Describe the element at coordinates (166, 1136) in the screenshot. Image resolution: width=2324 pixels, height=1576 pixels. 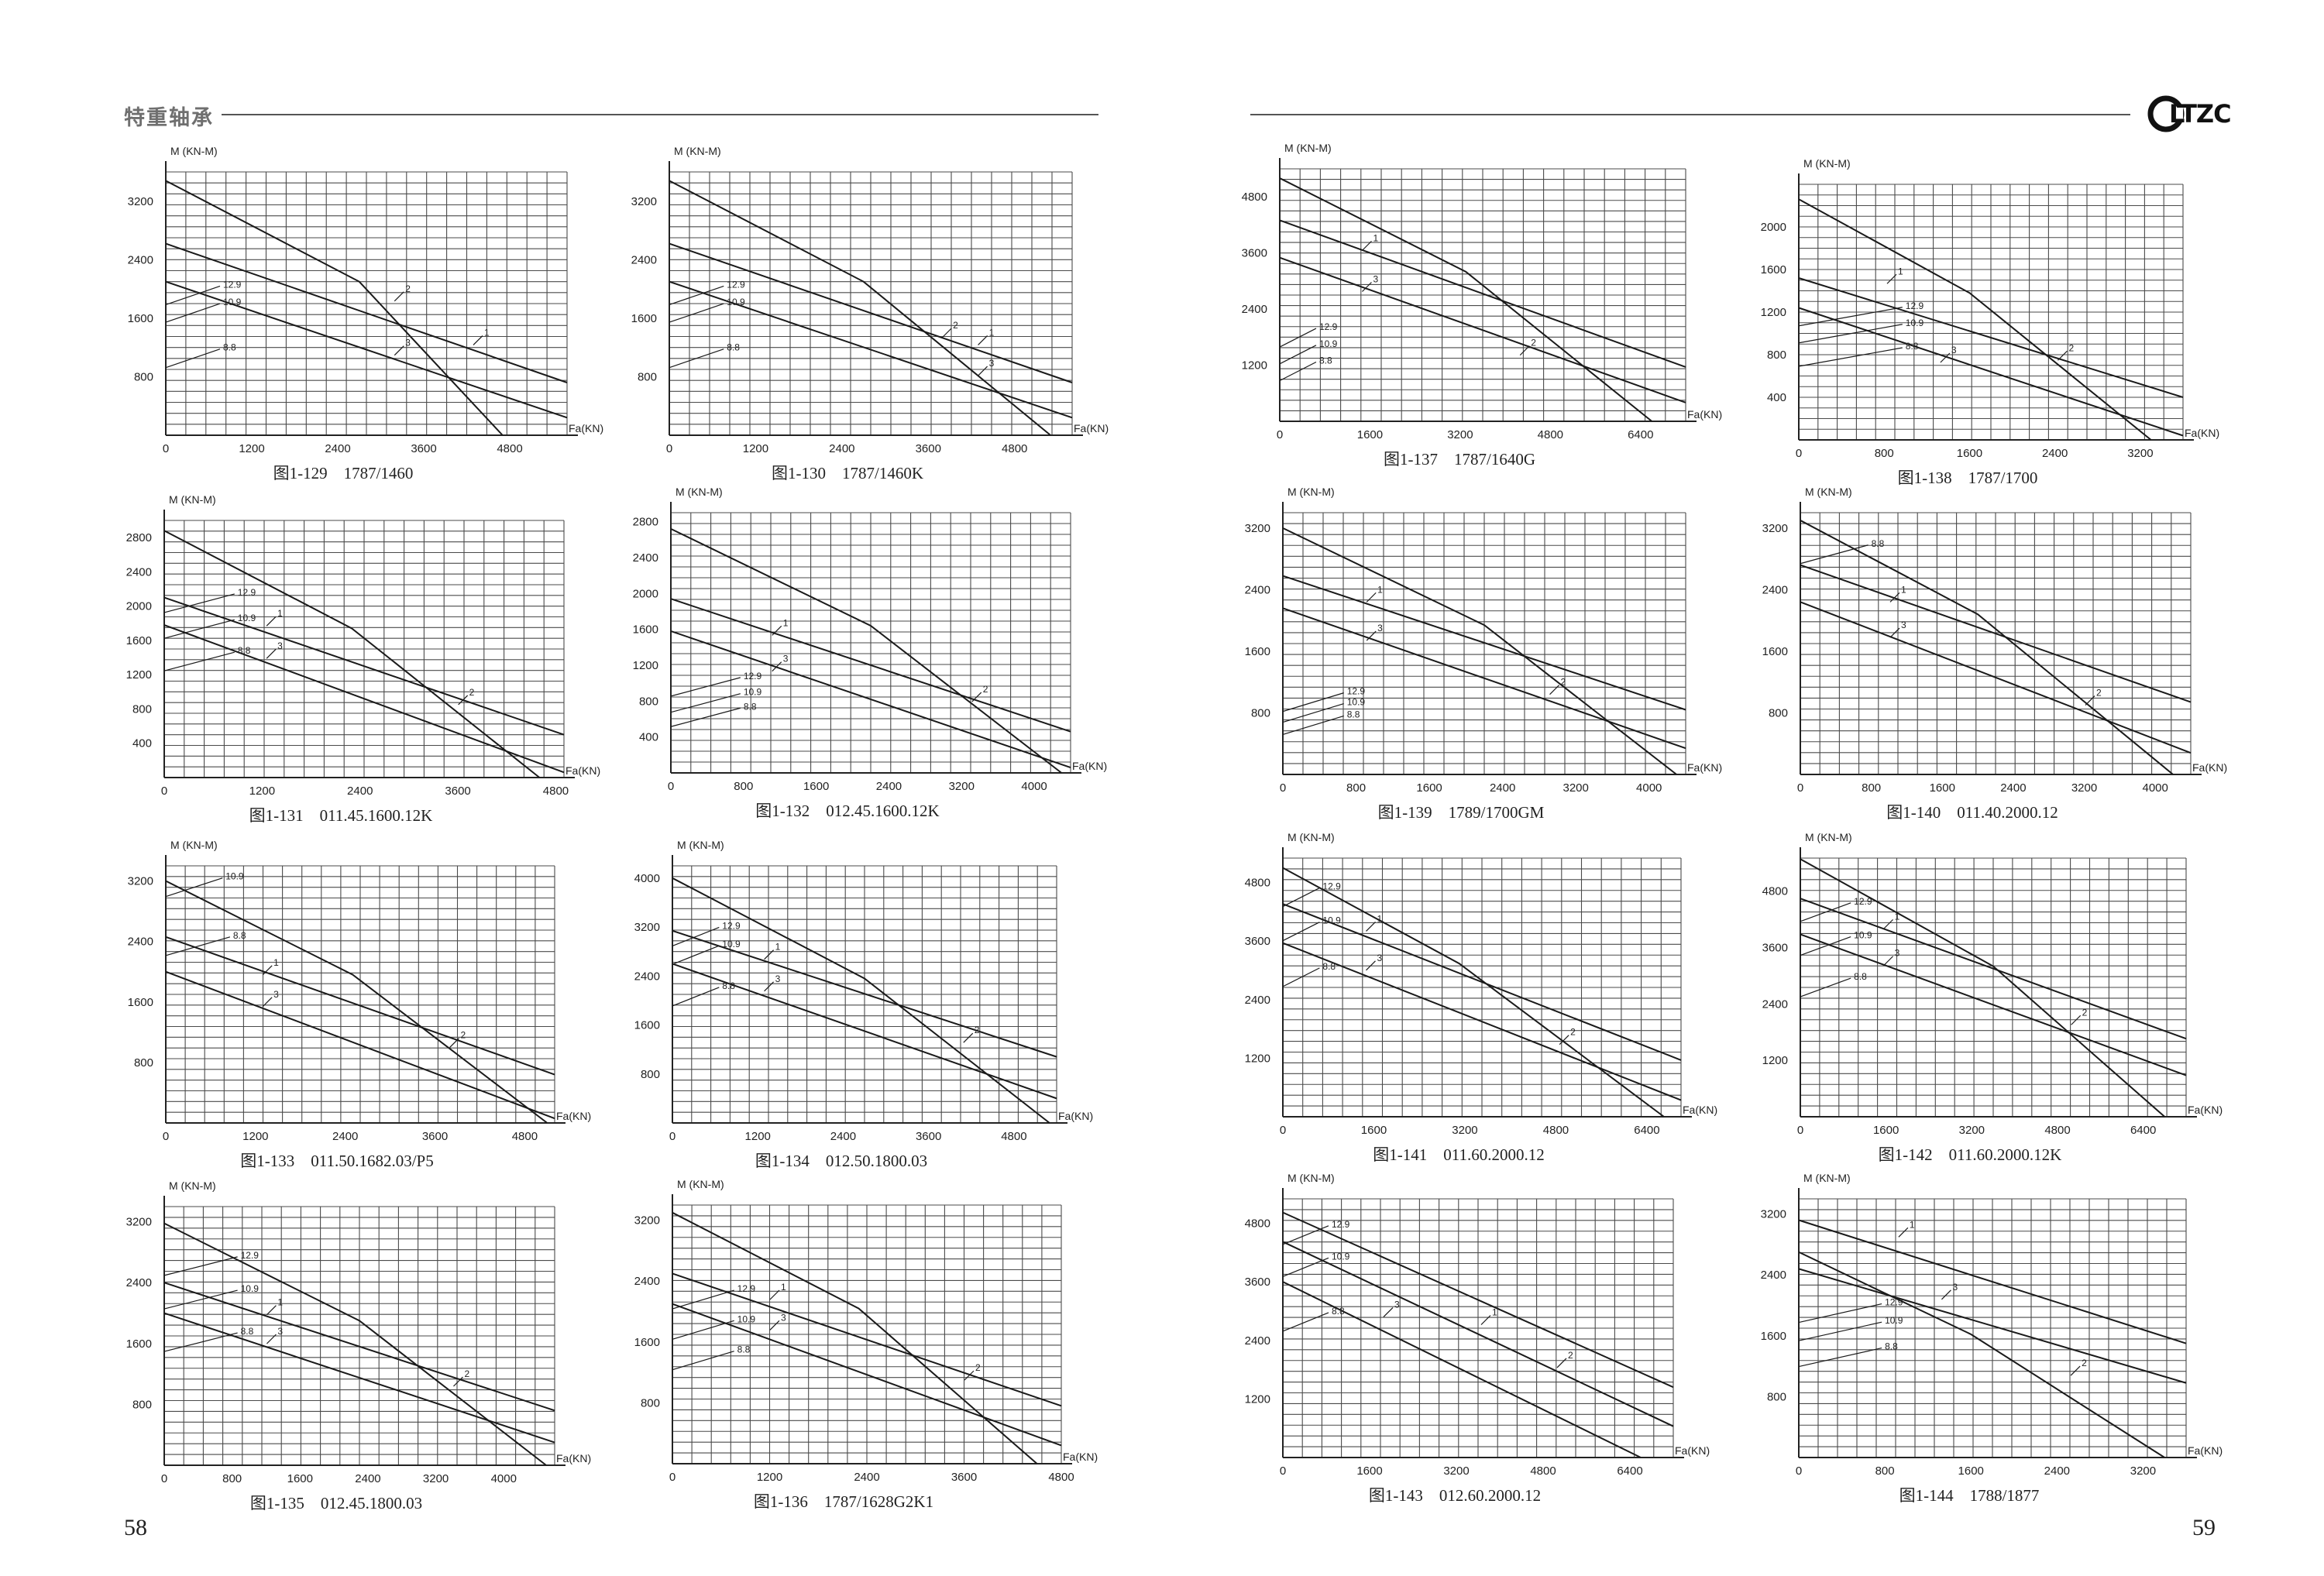
I see `x-tick-label: 0` at that location.